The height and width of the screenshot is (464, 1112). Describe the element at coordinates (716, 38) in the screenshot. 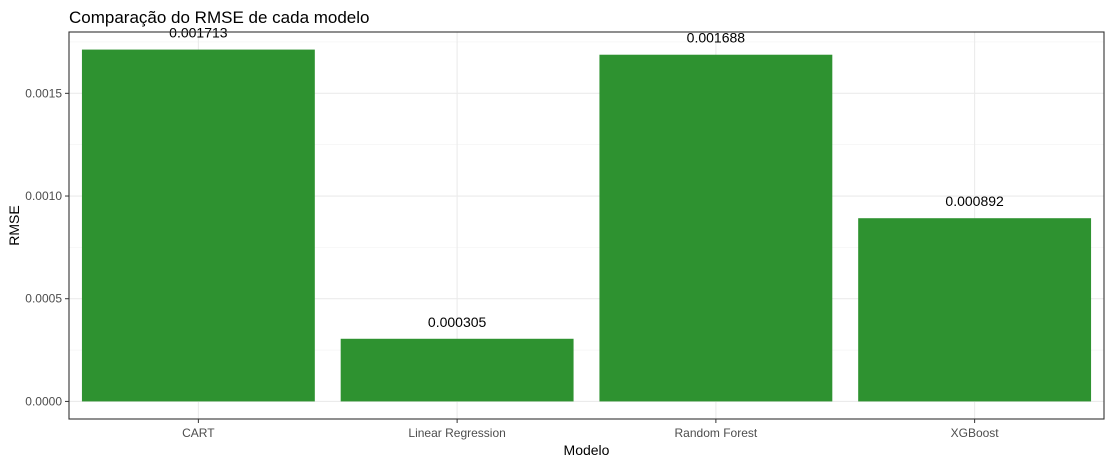

I see `data-label: 0.001688` at that location.